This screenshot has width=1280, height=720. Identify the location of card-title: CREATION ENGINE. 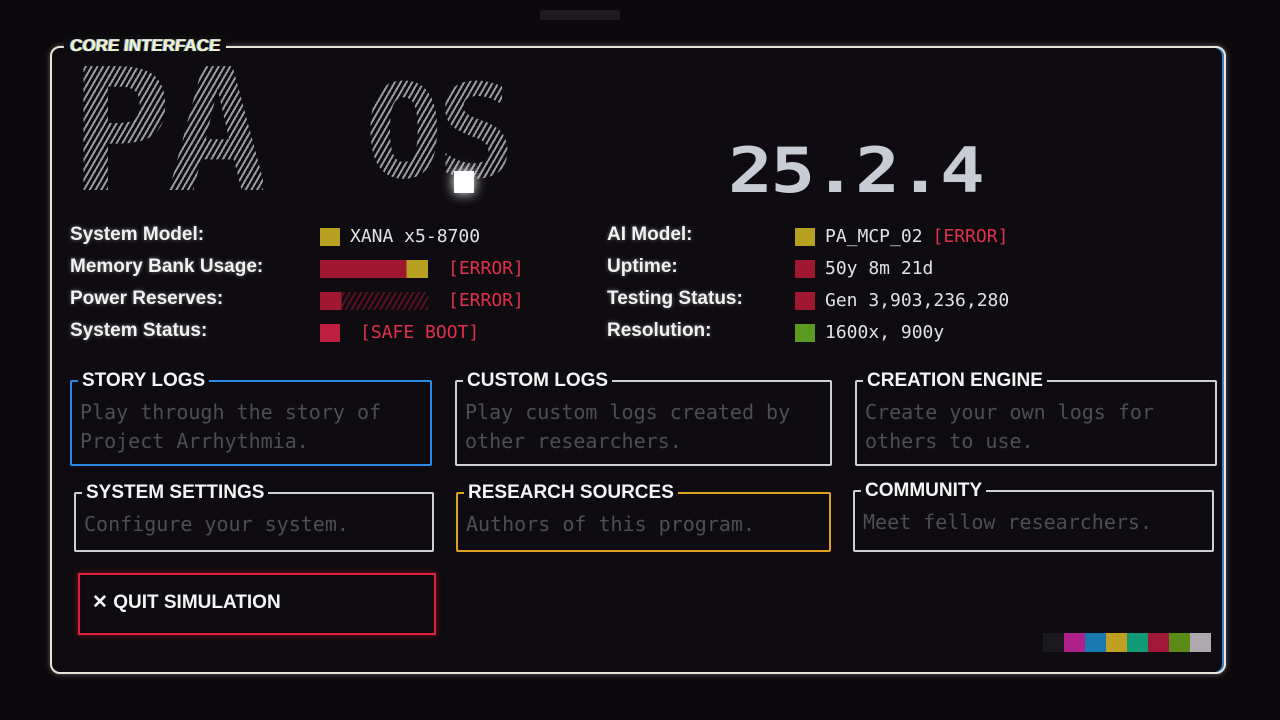
(955, 381).